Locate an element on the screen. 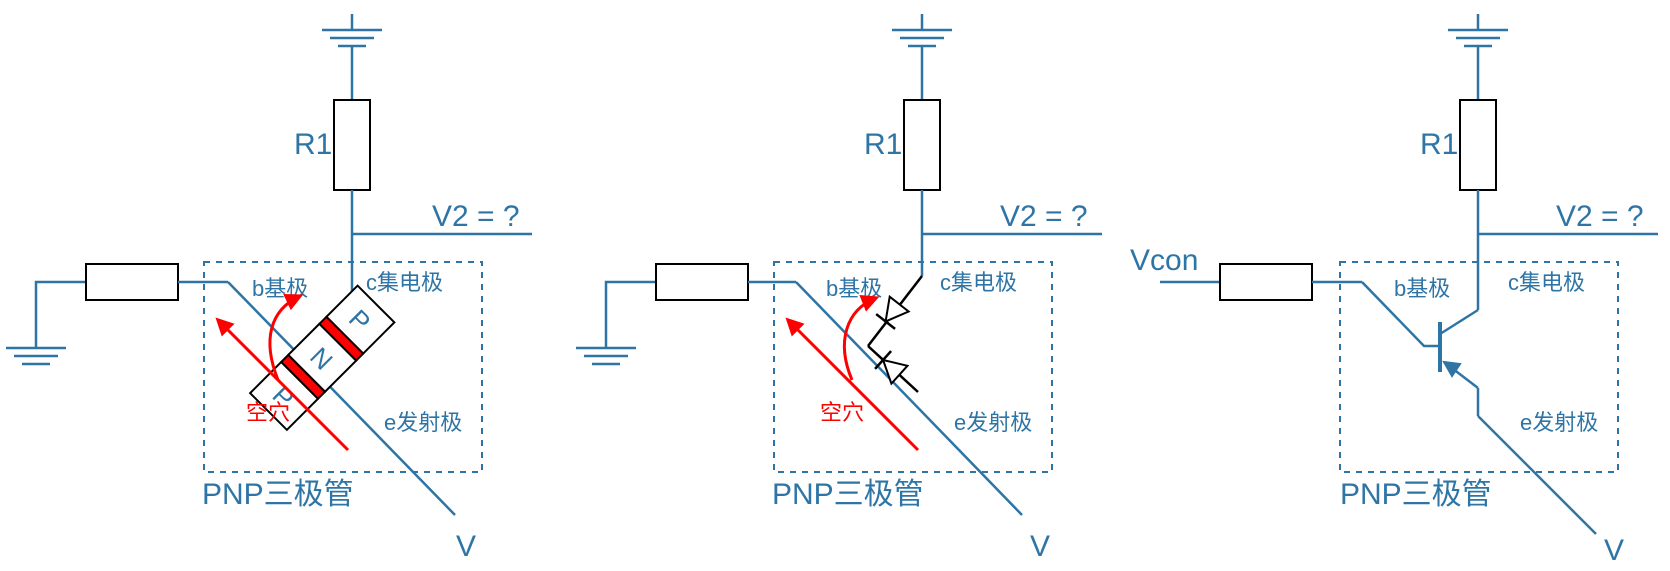  input-label: Vcon is located at coordinates (1164, 260).